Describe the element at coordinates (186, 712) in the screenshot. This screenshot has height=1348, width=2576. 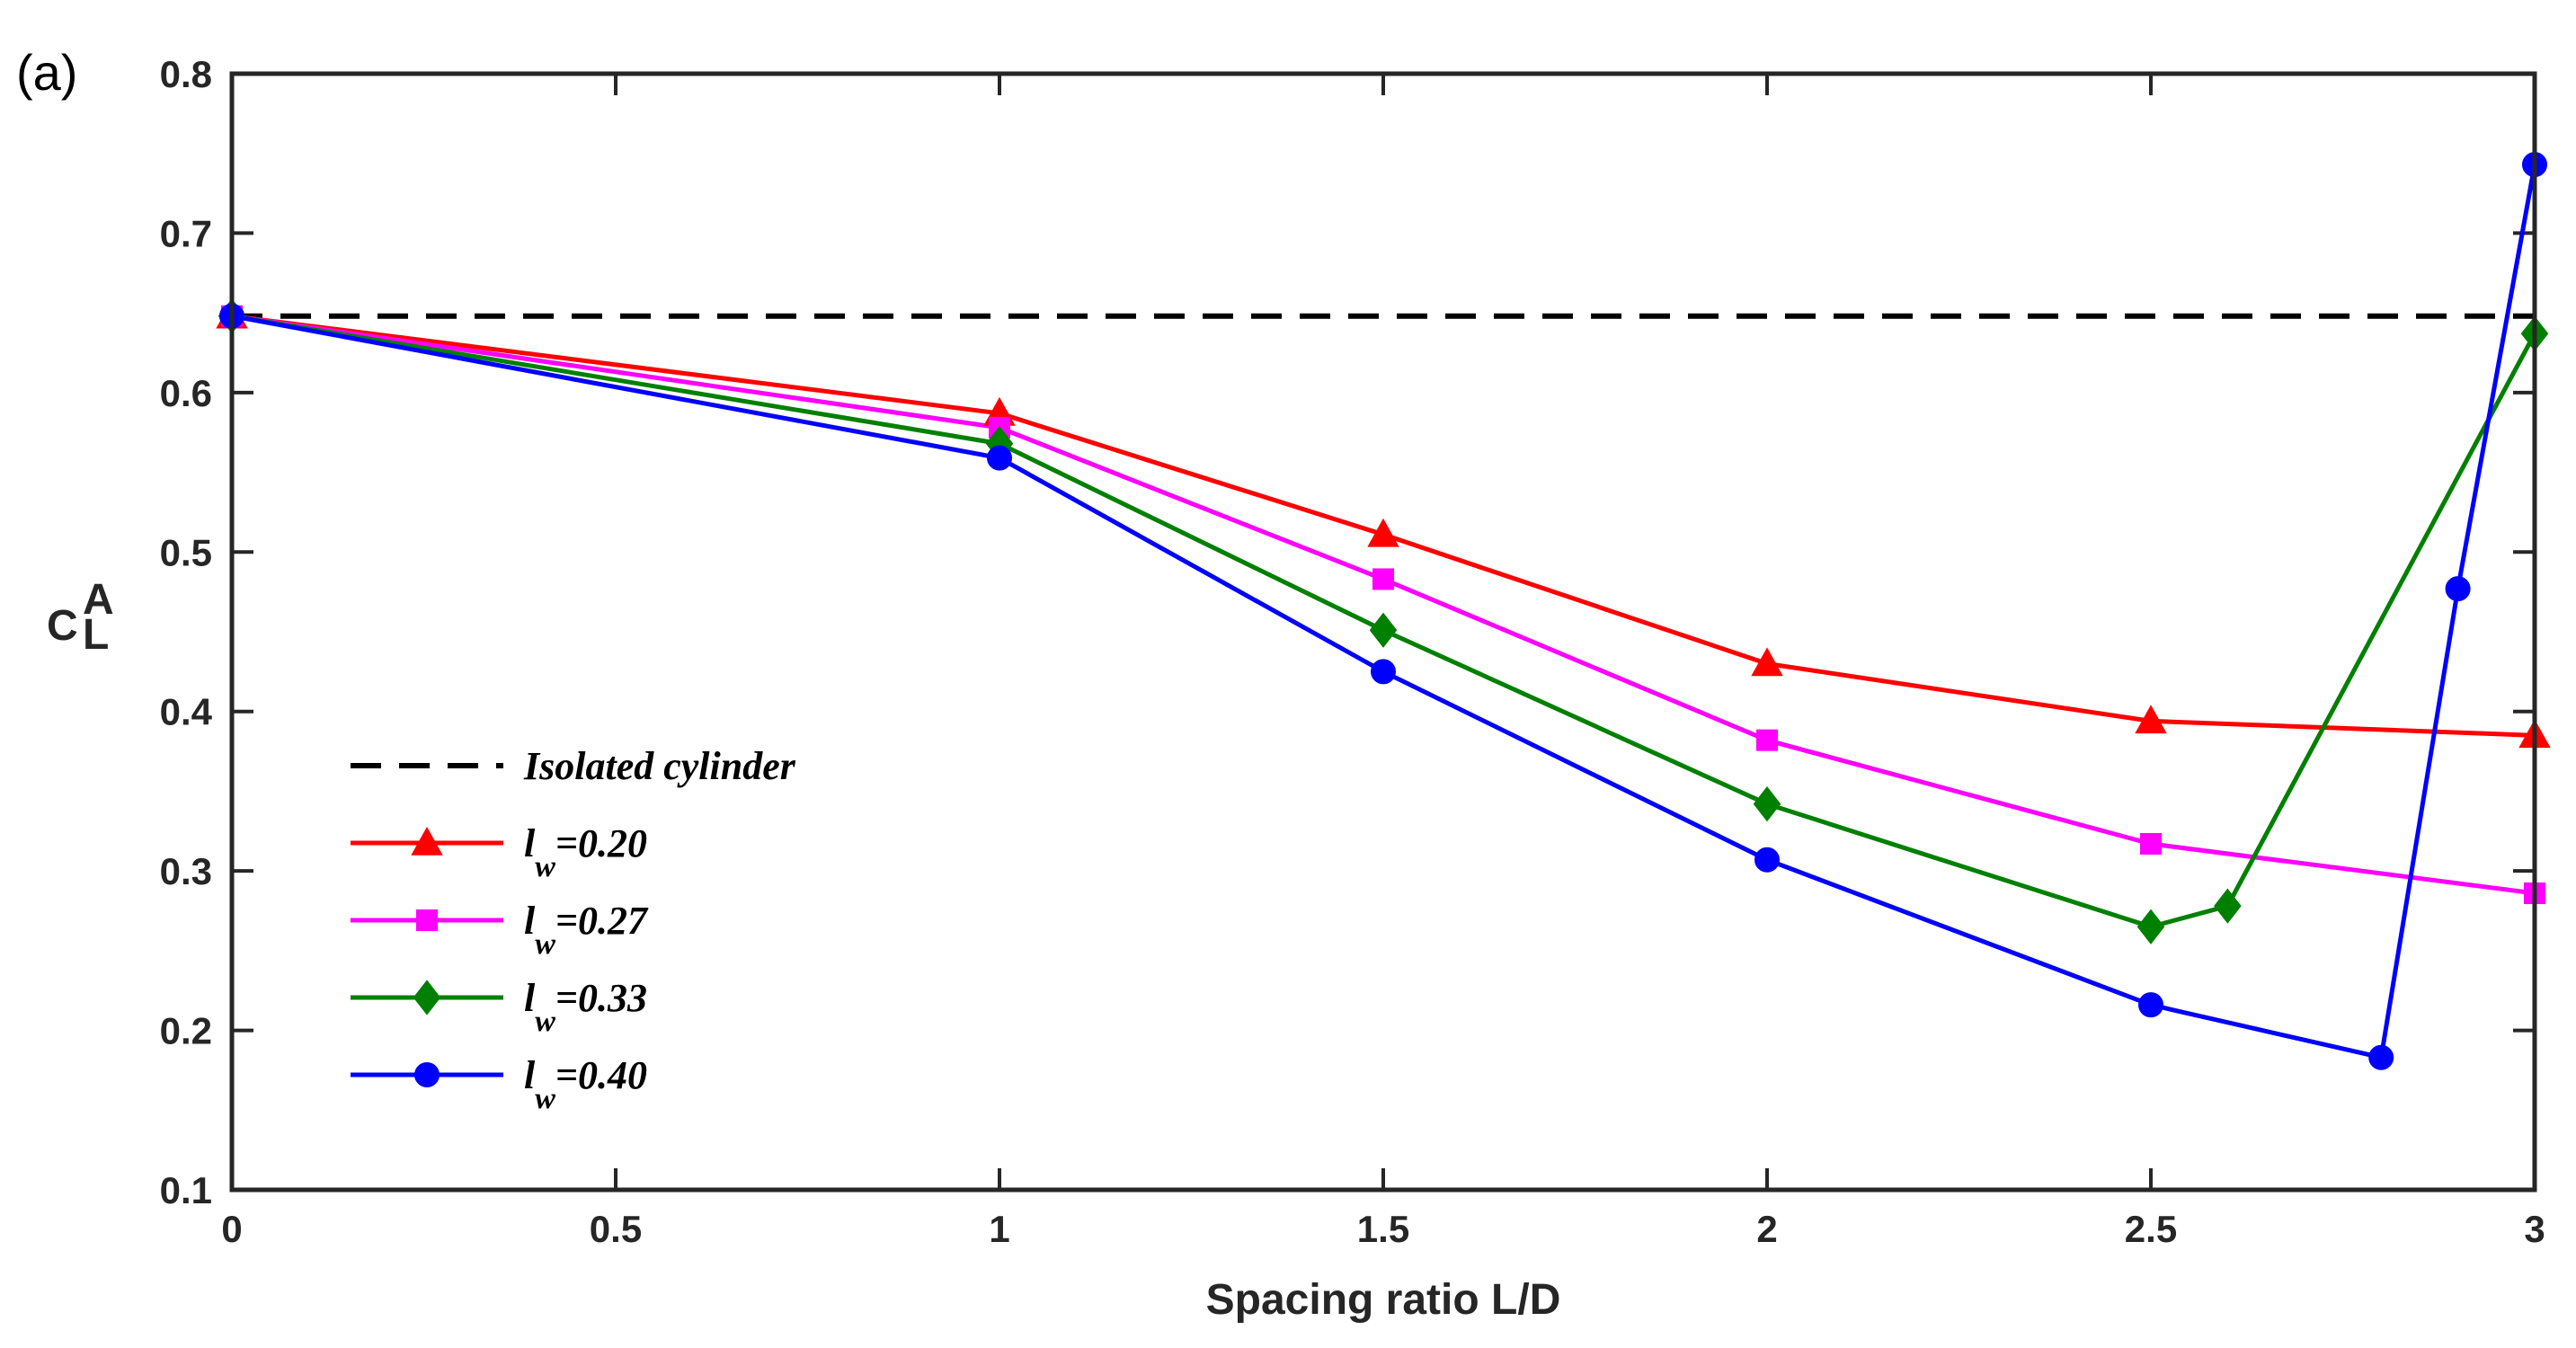
I see `y-tick-label: 0.4` at that location.